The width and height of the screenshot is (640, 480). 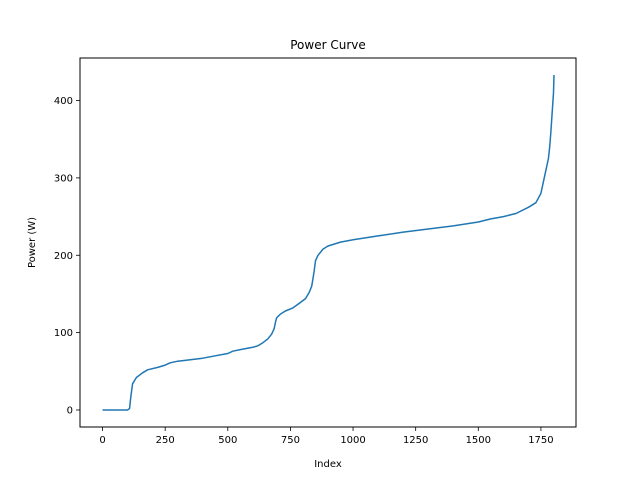 What do you see at coordinates (290, 440) in the screenshot?
I see `x-tick-label: 750` at bounding box center [290, 440].